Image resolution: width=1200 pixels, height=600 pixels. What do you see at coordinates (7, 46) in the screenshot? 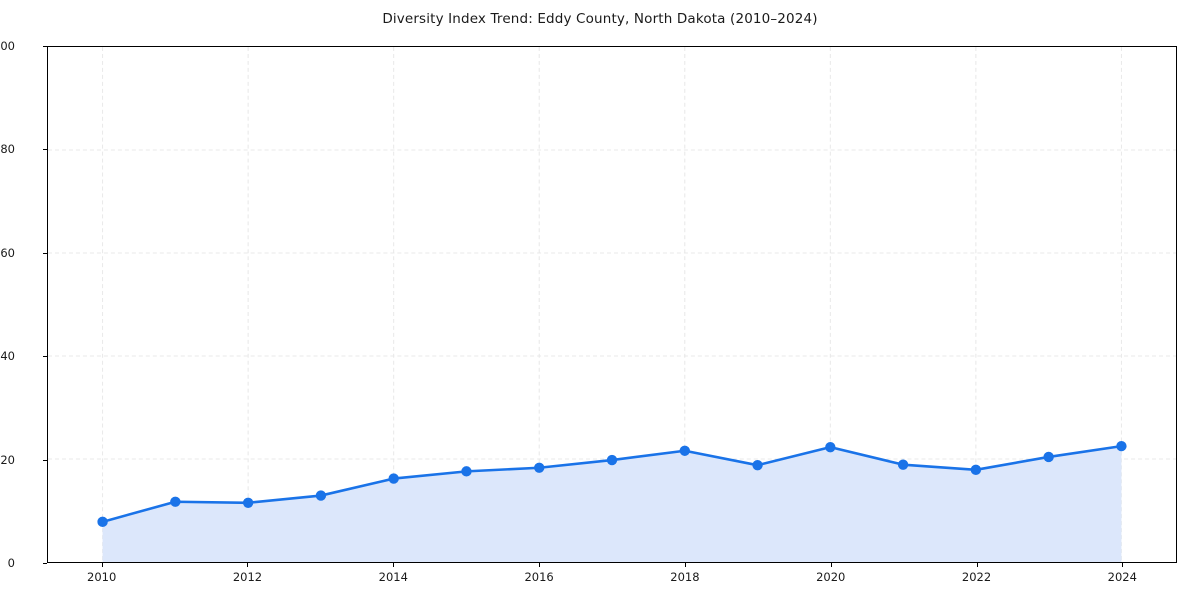
I see `y-axis-tick-label: 100` at bounding box center [7, 46].